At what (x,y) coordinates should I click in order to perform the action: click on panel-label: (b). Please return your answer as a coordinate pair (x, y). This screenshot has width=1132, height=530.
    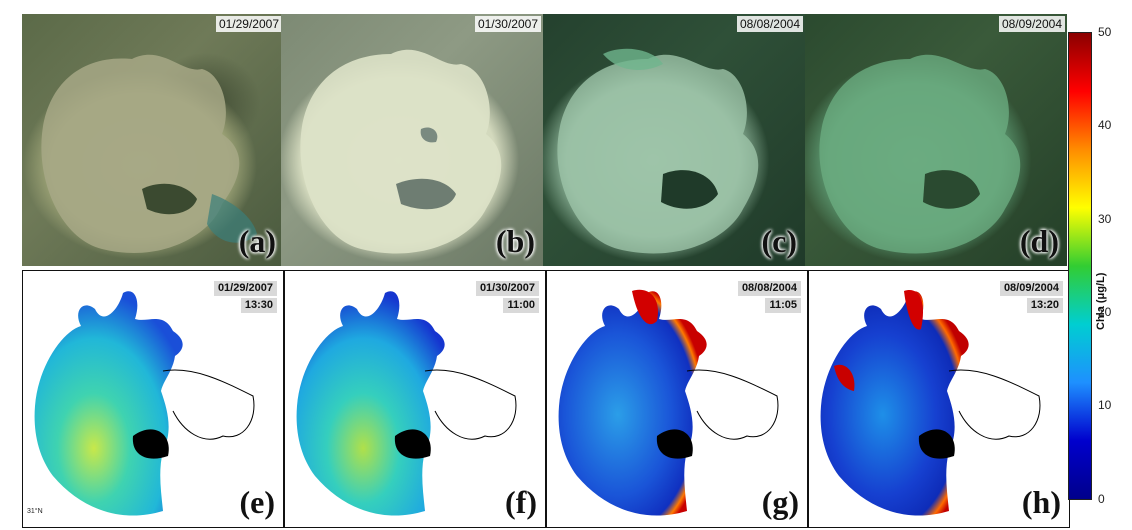
    Looking at the image, I should click on (515, 241).